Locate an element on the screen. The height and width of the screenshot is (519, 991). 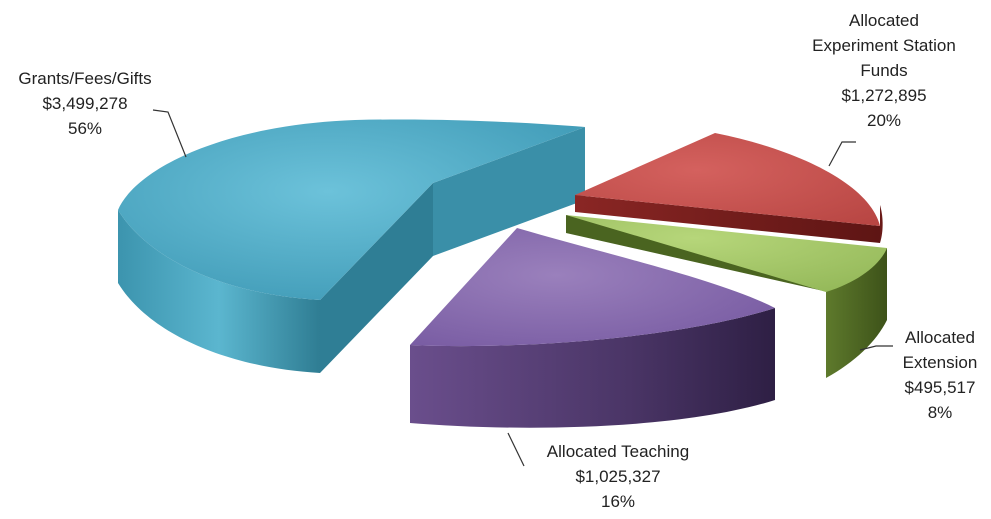
slice-label-teaching: Allocated Teaching is located at coordinates (618, 451).